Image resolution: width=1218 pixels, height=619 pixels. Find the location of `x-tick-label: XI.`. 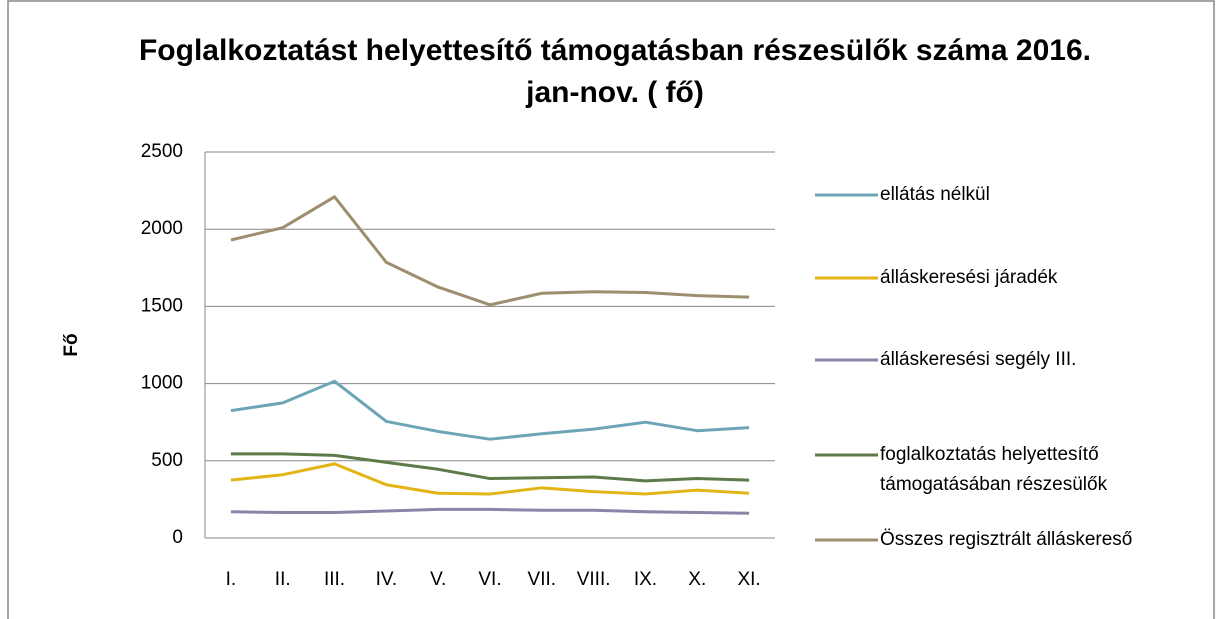

x-tick-label: XI. is located at coordinates (748, 579).